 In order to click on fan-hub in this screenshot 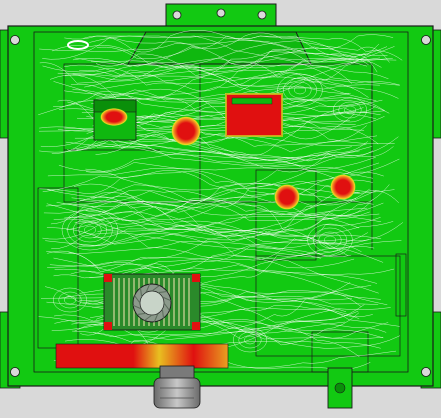, I will do `click(152, 303)`.